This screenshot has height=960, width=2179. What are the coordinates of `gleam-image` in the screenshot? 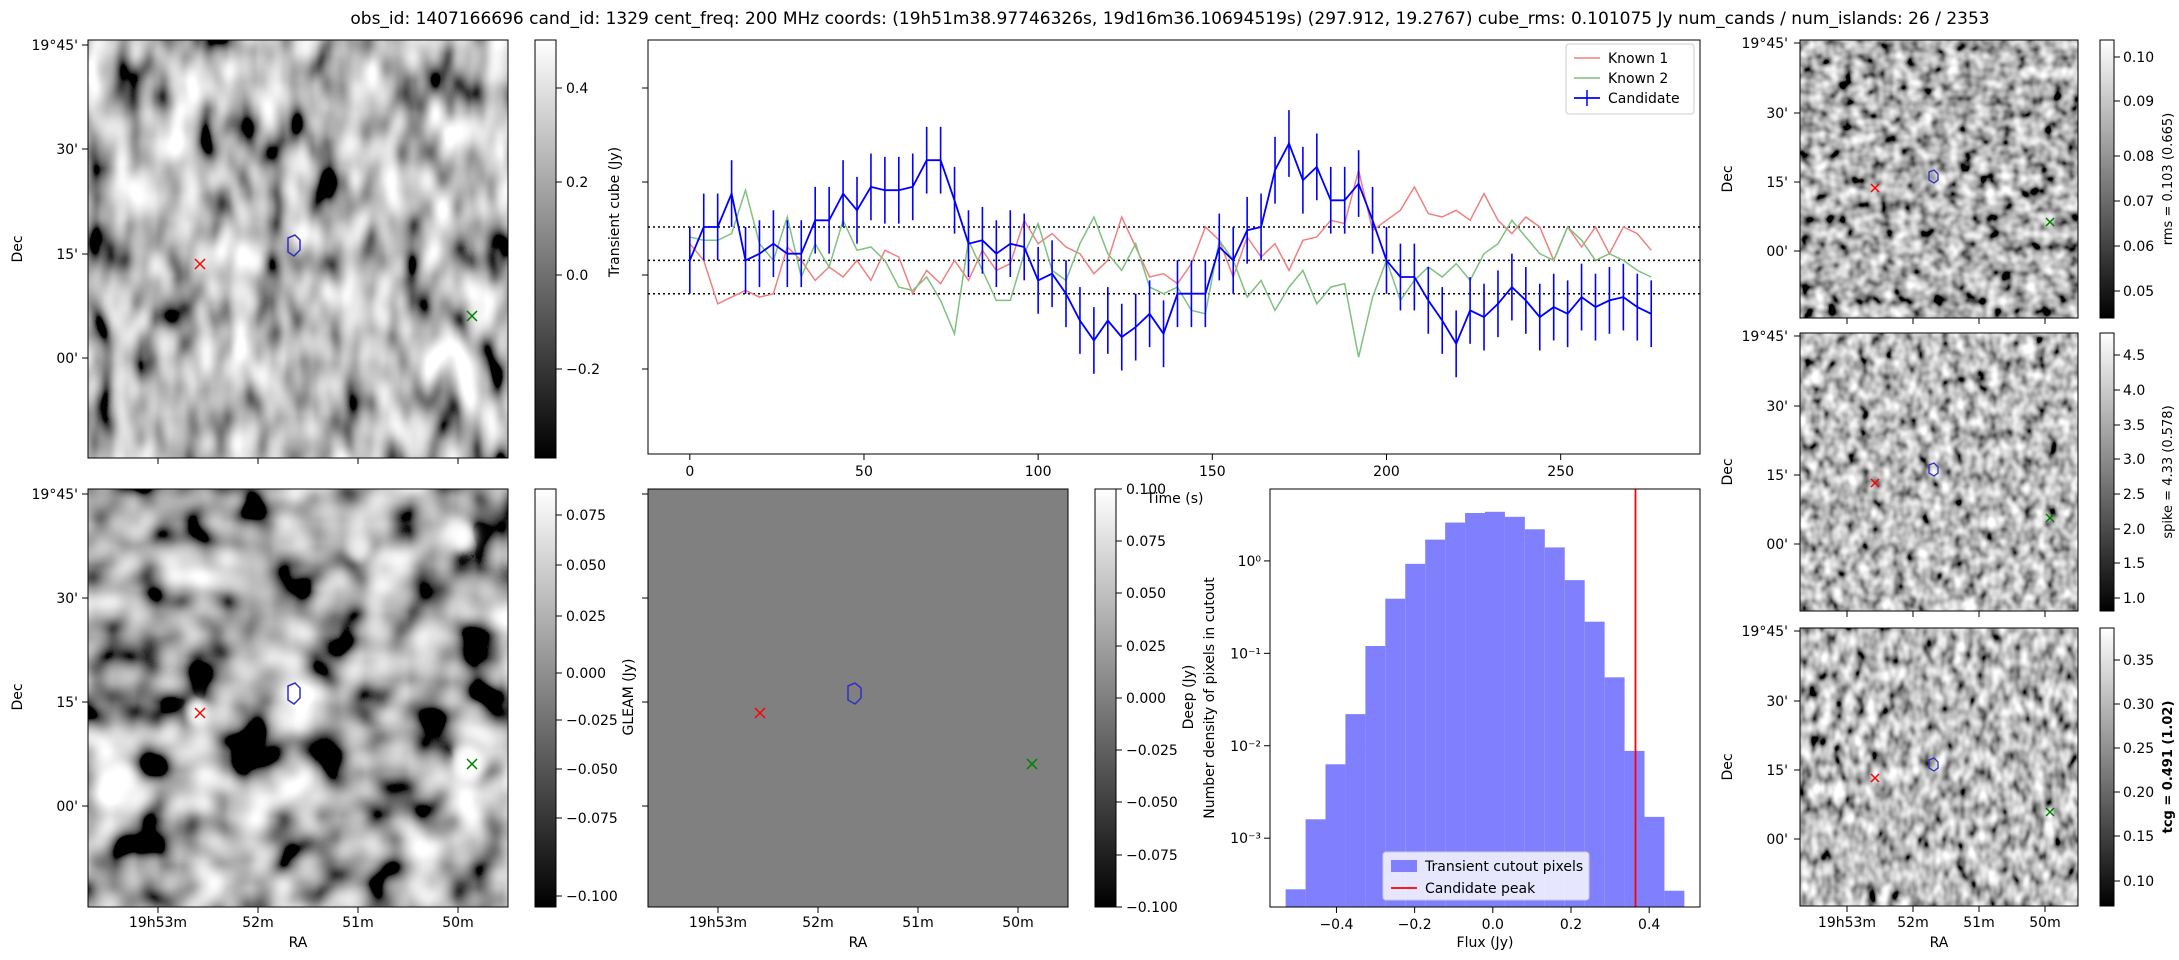 It's located at (858, 698).